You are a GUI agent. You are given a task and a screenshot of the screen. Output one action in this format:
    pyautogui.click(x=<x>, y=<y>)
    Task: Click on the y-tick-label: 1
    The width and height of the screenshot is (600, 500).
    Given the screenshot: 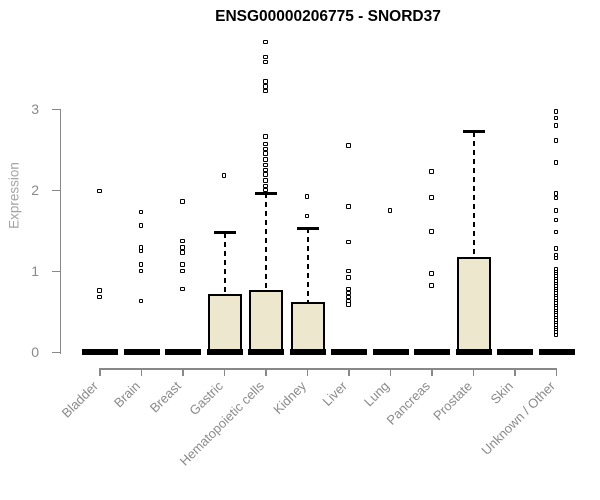 What is the action you would take?
    pyautogui.click(x=35, y=271)
    